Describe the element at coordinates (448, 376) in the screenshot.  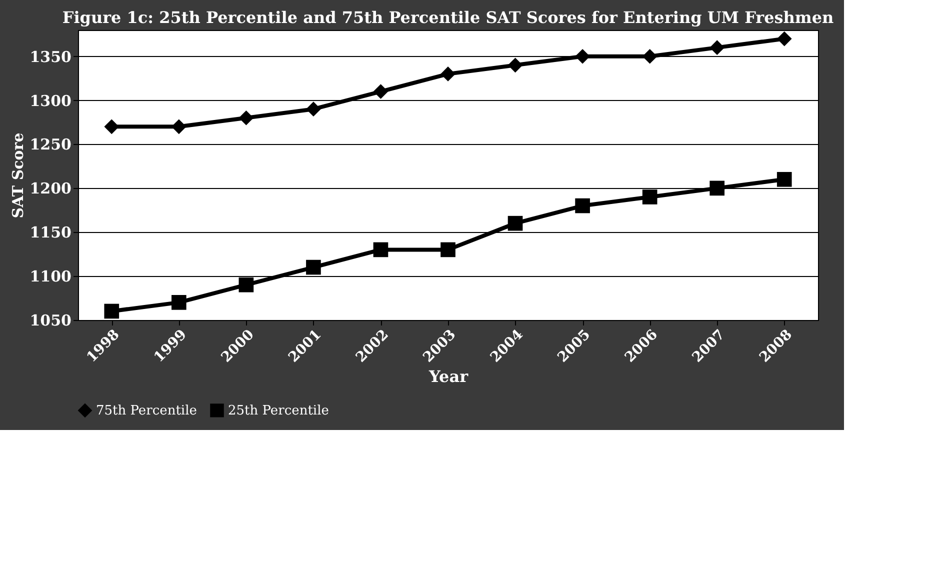
I see `x-axis-title: Year` at that location.